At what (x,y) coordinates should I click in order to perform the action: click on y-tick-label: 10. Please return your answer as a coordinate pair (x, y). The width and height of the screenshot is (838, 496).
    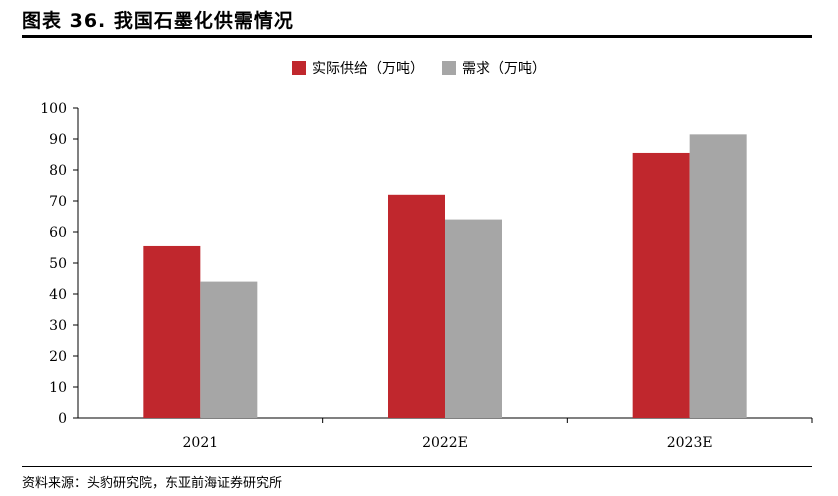
    Looking at the image, I should click on (58, 388).